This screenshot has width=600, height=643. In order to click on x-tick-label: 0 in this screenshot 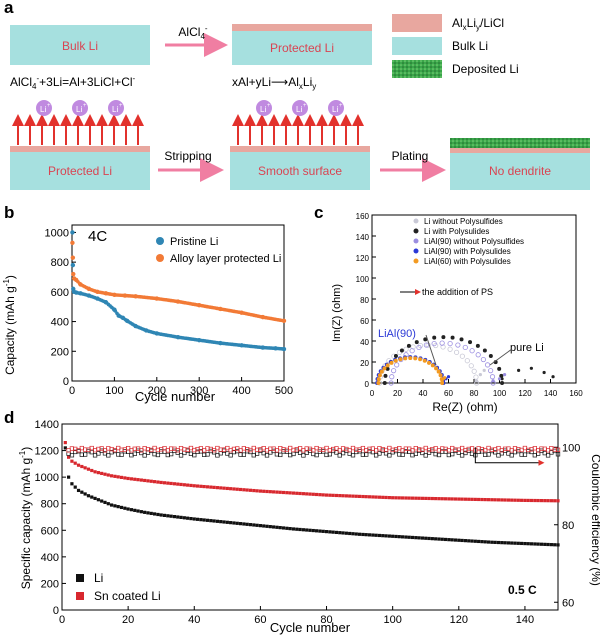, I will do `click(372, 393)`.